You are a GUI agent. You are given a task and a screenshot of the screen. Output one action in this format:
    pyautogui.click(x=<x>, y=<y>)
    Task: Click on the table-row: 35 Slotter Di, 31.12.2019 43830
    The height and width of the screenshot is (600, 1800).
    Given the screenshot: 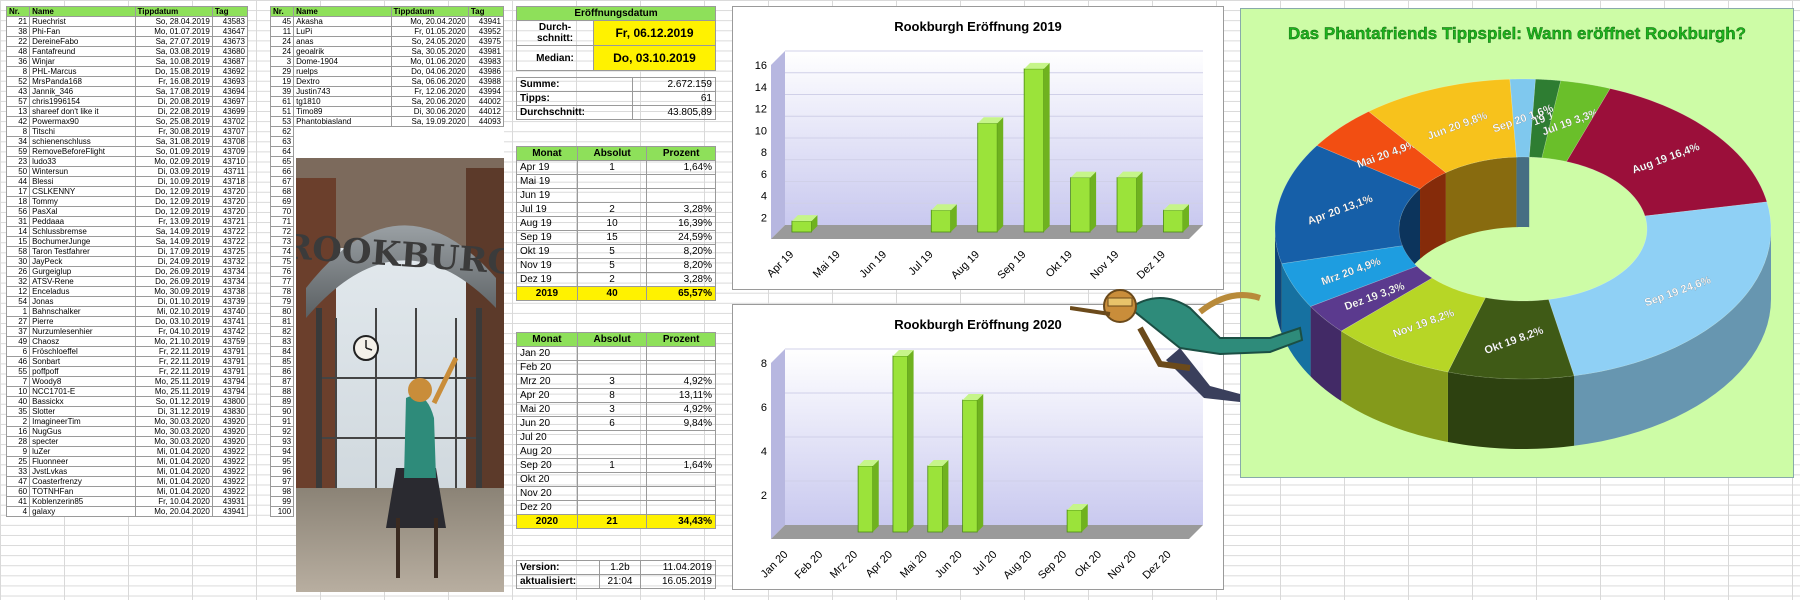 What is the action you would take?
    pyautogui.click(x=127, y=411)
    